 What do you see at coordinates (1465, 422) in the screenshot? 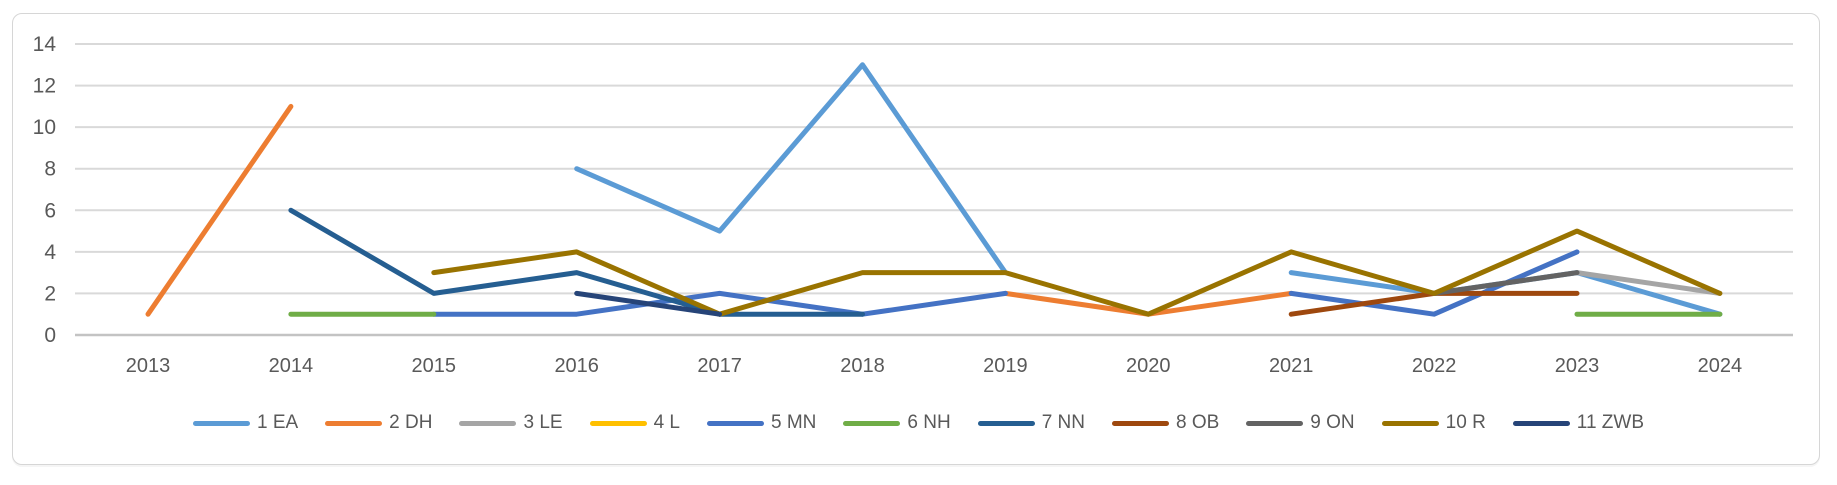
I see `legend-label: 10 R` at bounding box center [1465, 422].